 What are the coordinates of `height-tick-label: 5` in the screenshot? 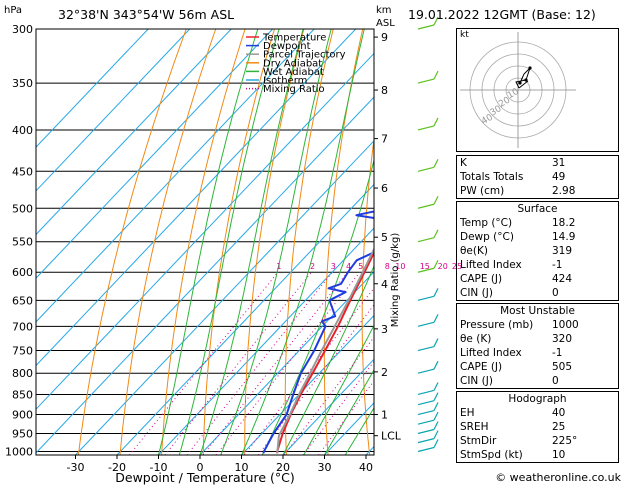 It's located at (384, 237).